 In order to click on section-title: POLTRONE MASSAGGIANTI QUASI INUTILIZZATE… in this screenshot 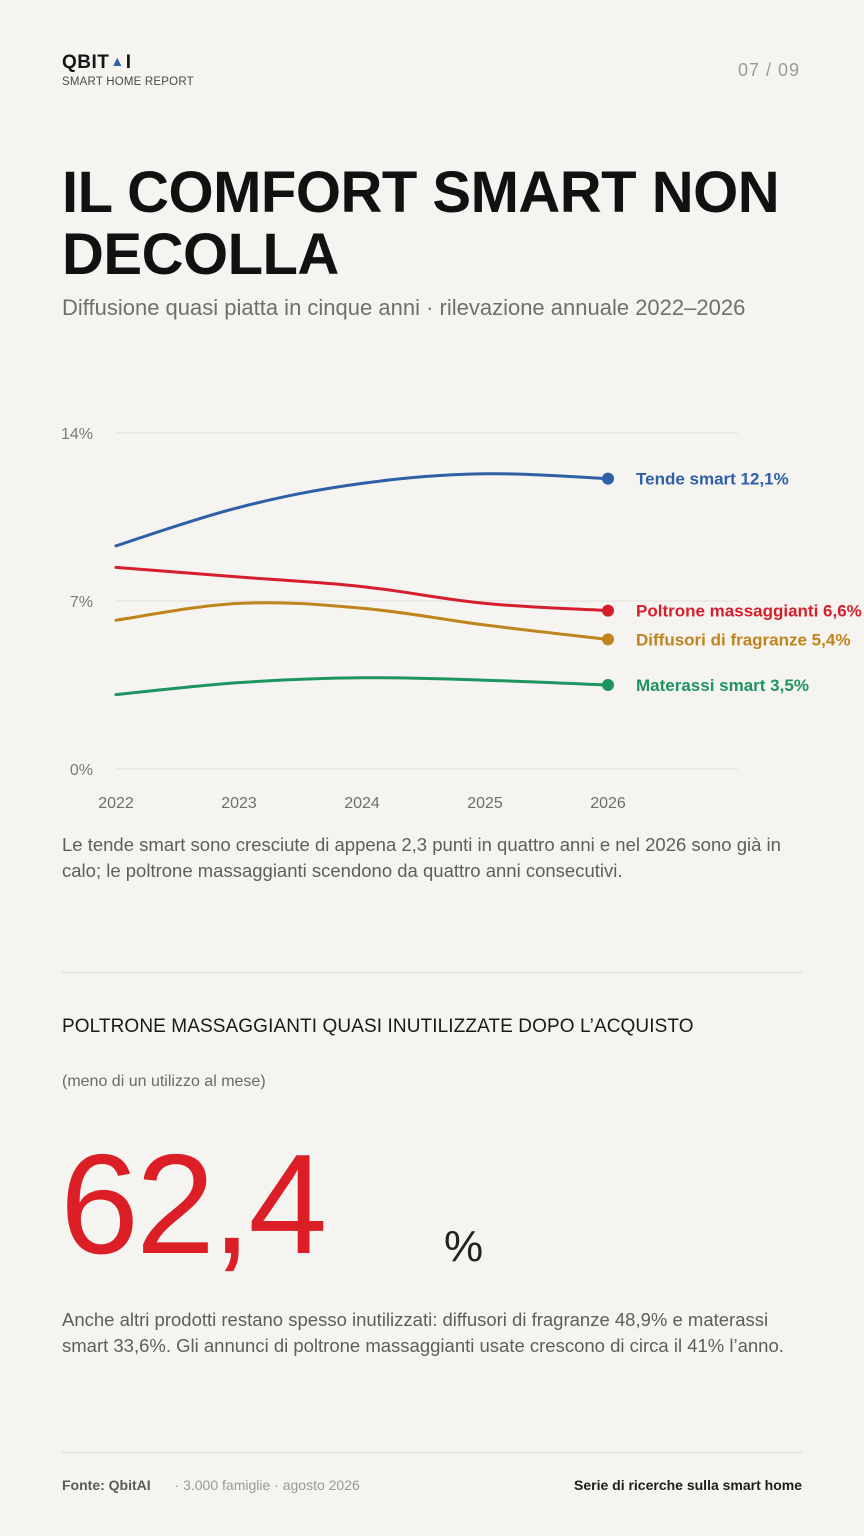, I will do `click(378, 1026)`.